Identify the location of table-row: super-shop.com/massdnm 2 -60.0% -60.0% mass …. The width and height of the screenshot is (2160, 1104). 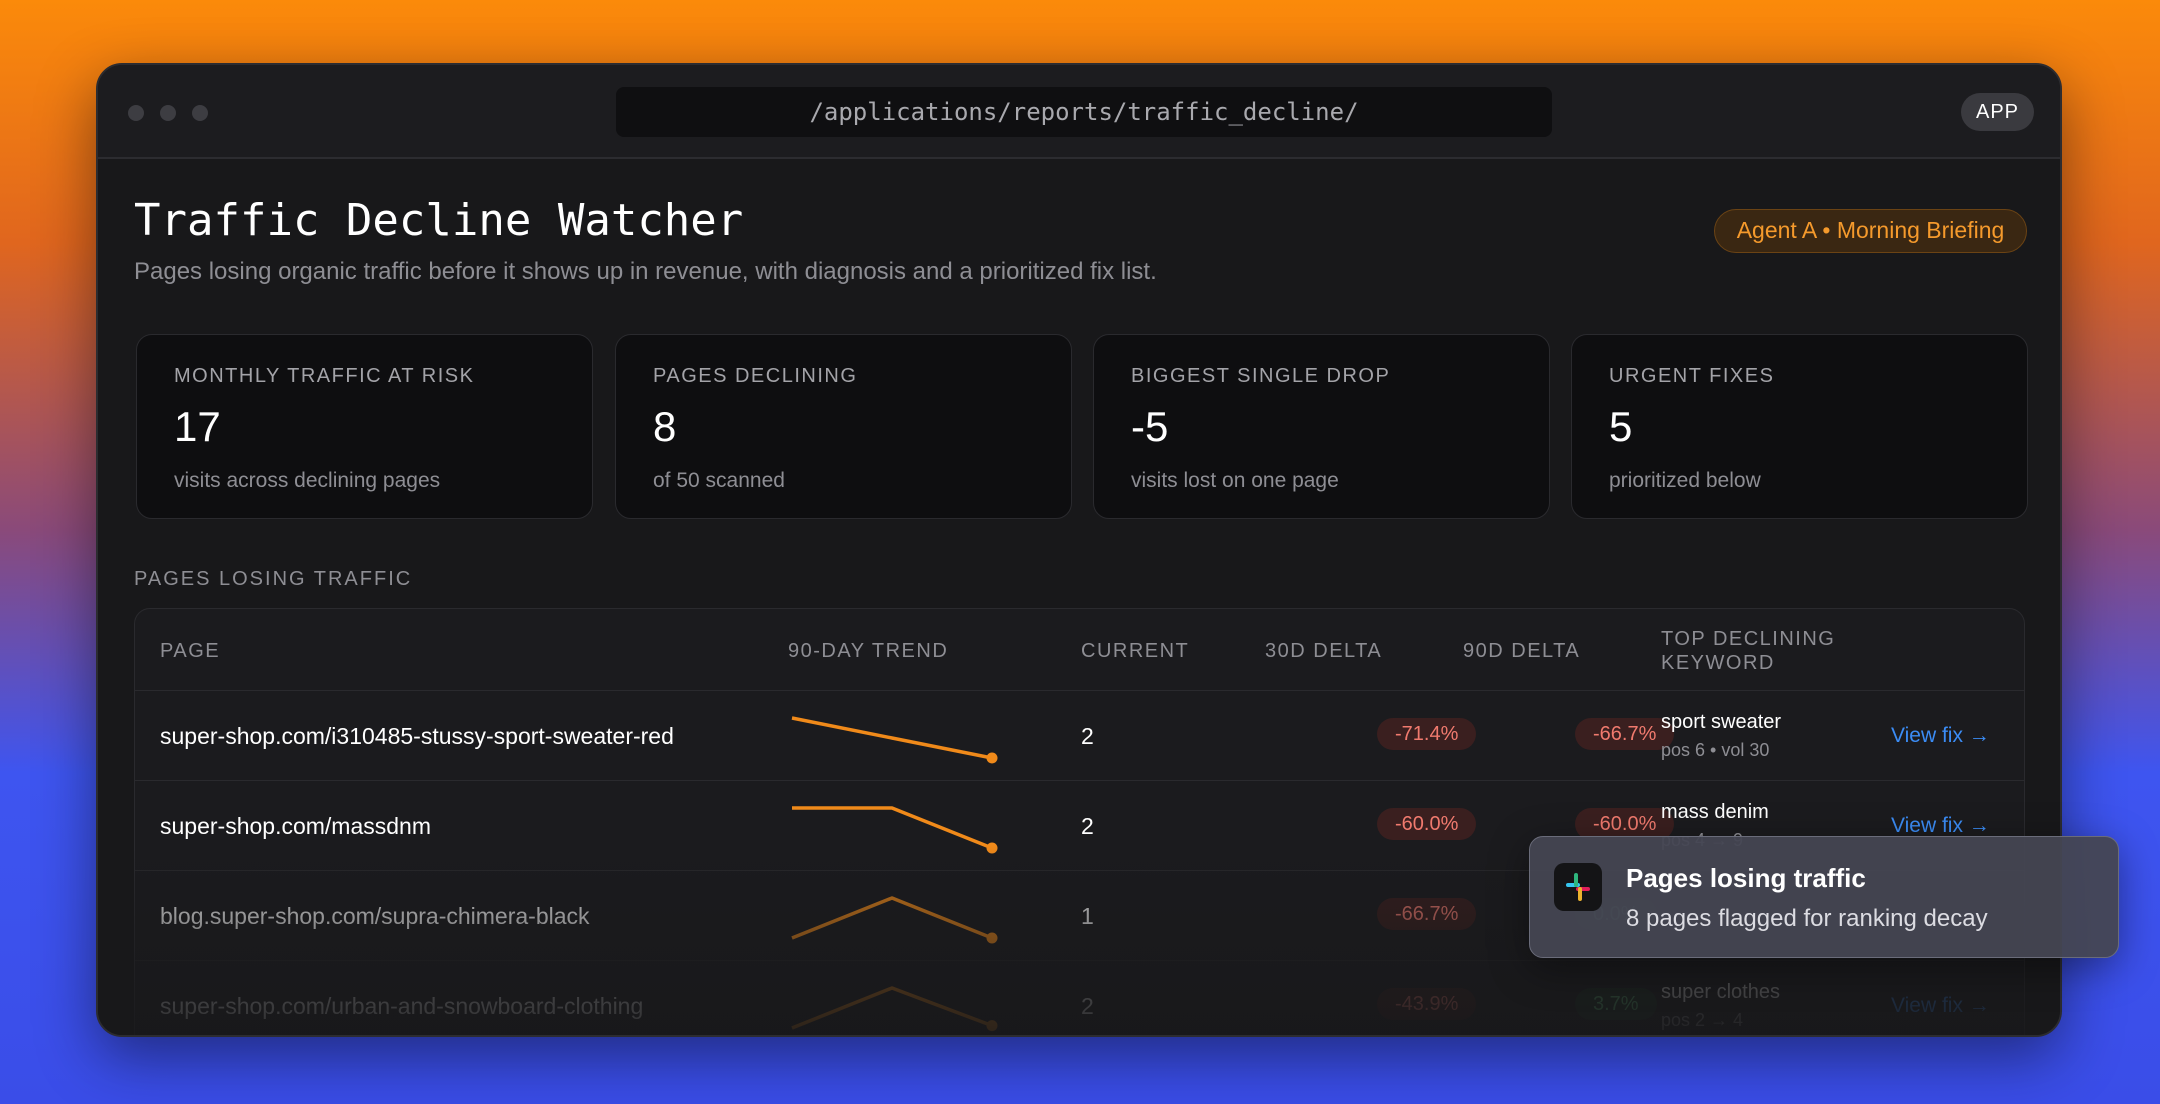
(1079, 825).